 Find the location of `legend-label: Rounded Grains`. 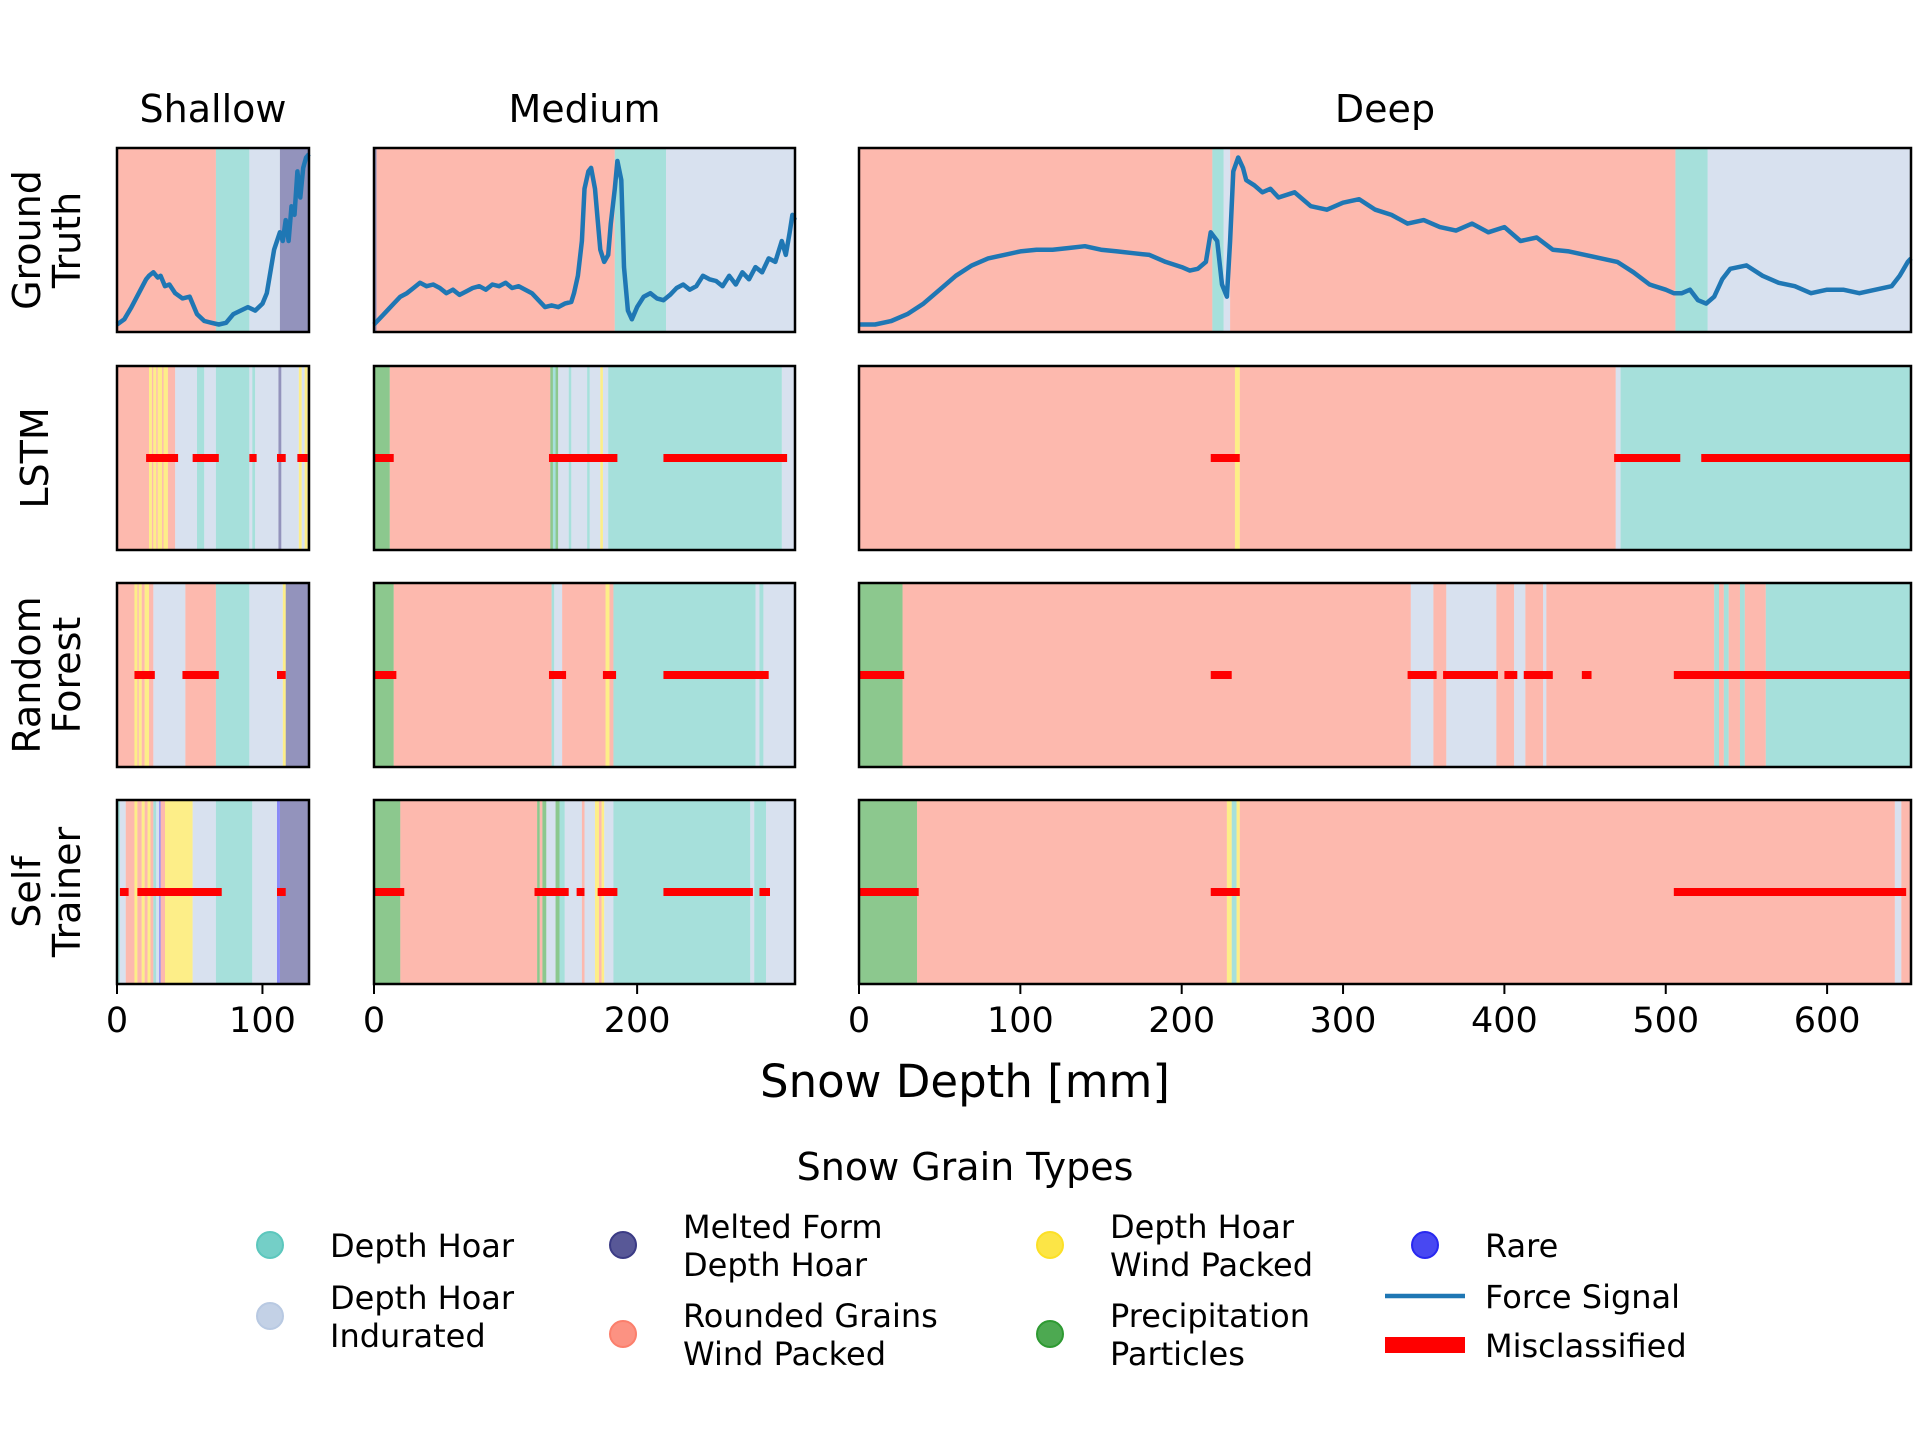

legend-label: Rounded Grains is located at coordinates (810, 1316).